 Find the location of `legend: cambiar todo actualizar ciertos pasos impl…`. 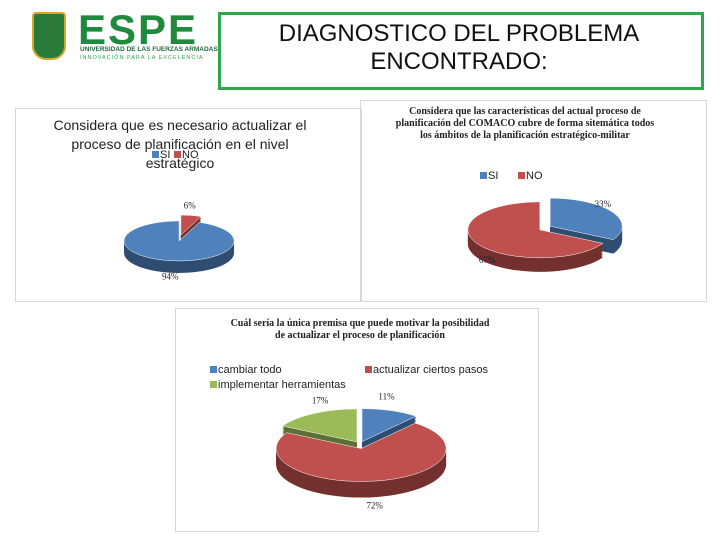

legend: cambiar todo actualizar ciertos pasos impl… is located at coordinates (349, 377).